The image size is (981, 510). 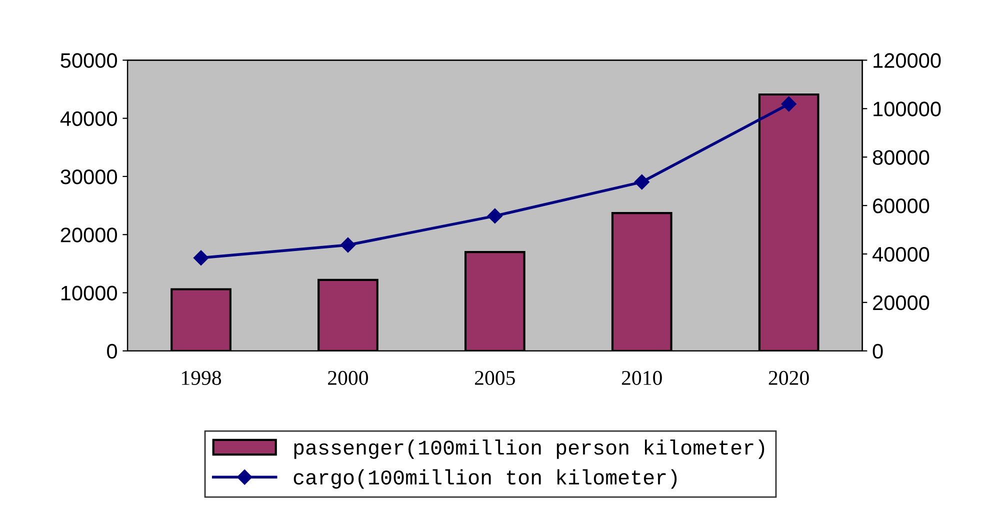 I want to click on y-tick-label: 30000, so click(x=88, y=176).